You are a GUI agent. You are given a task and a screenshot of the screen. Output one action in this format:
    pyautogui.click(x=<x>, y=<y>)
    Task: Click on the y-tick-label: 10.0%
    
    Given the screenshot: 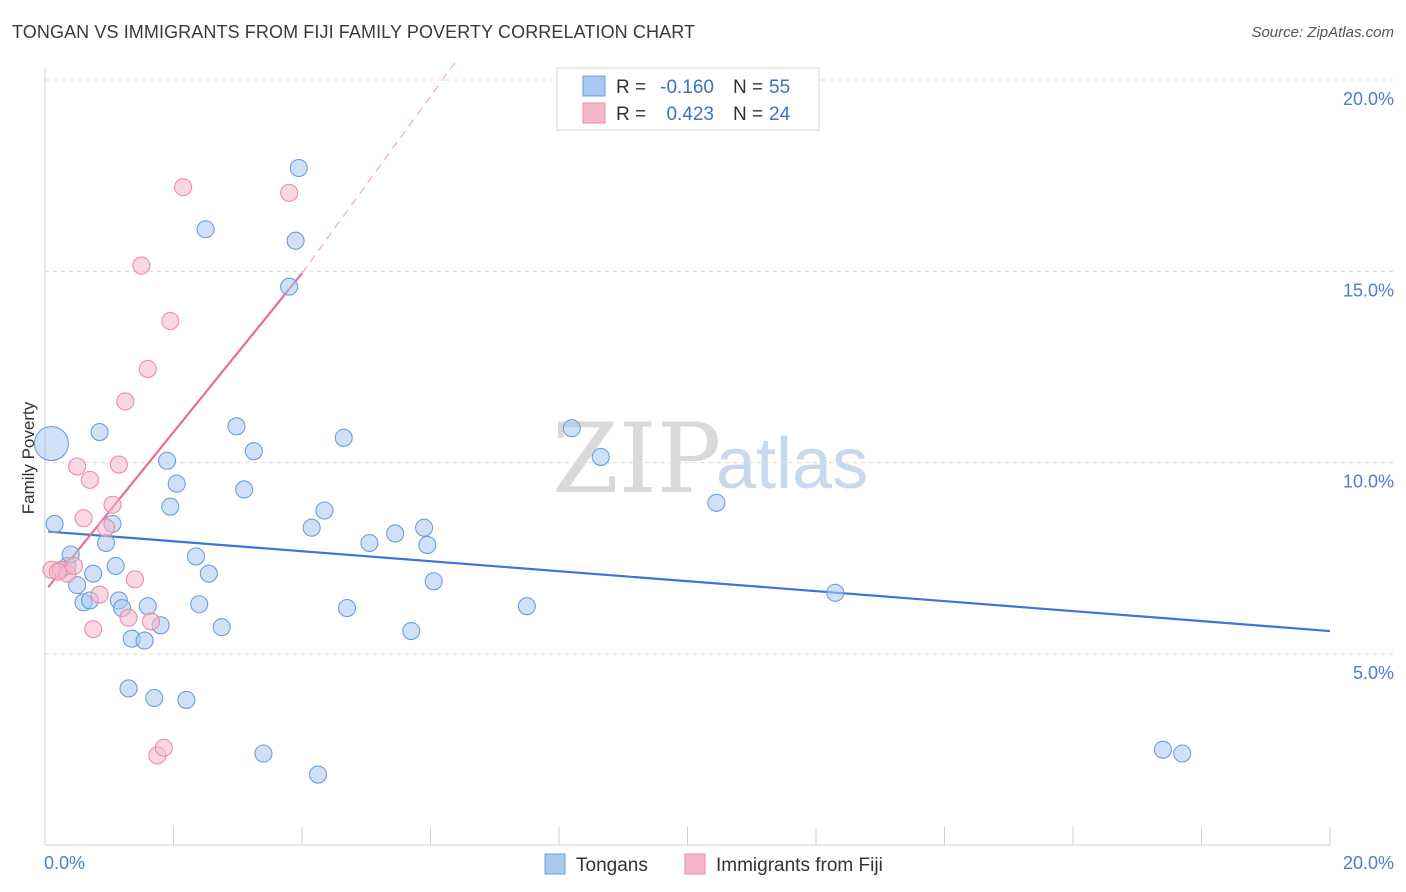 What is the action you would take?
    pyautogui.click(x=1368, y=482)
    